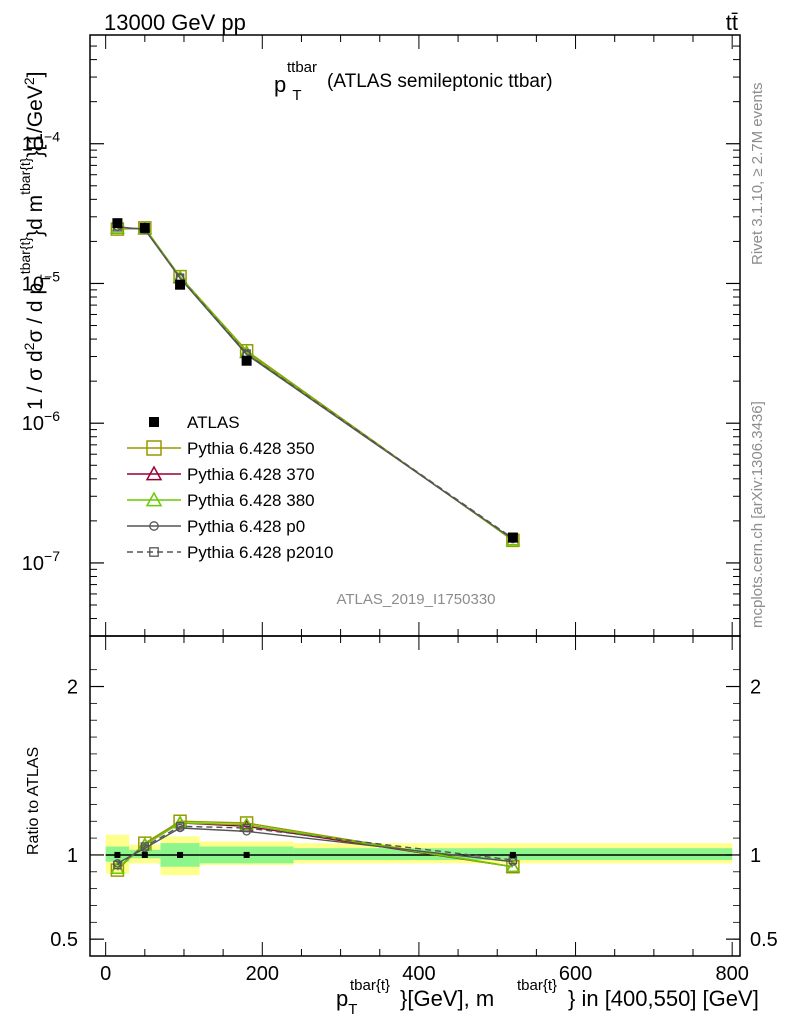  Describe the element at coordinates (764, 940) in the screenshot. I see `ratio-y-tick-label-right: 0.5` at that location.